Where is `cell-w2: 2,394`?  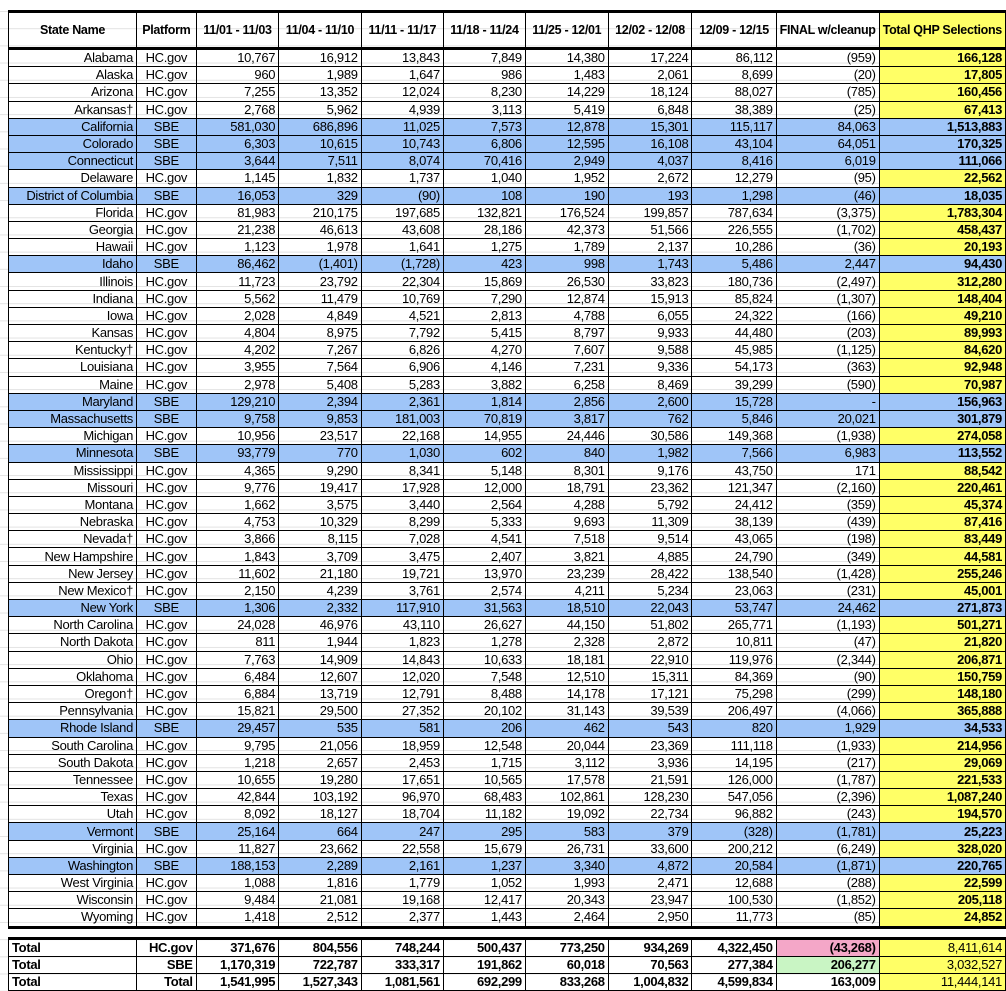 cell-w2: 2,394 is located at coordinates (320, 401).